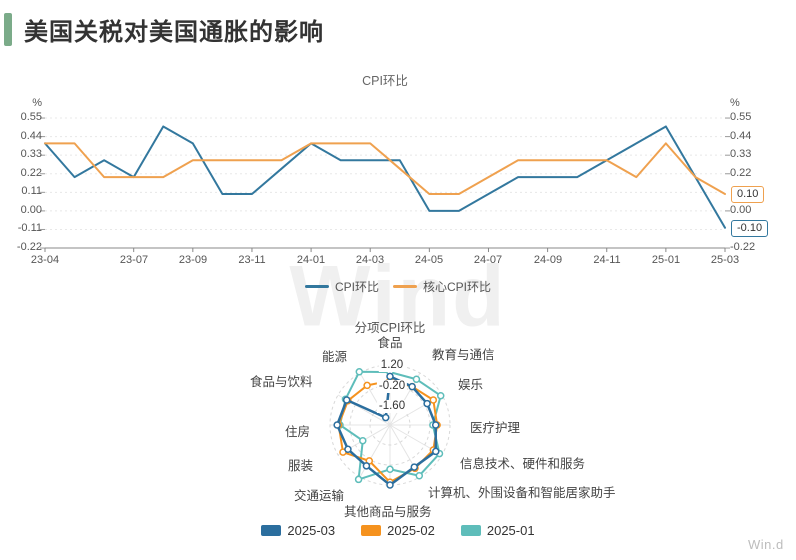 This screenshot has height=560, width=796. I want to click on page-title: 美国关税对美国通胀的影响, so click(174, 32).